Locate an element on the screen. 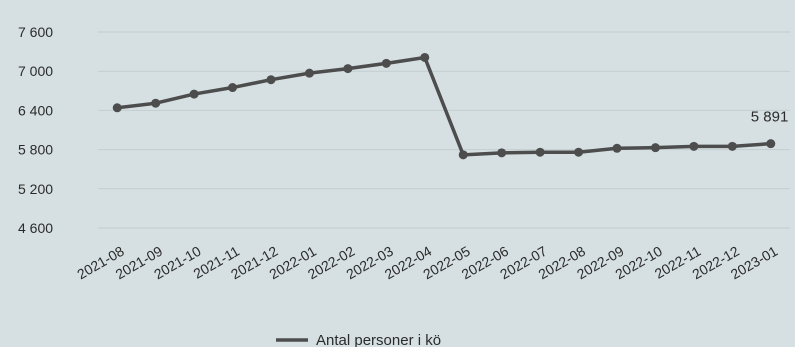  legend: Antal personer i kö is located at coordinates (358, 339).